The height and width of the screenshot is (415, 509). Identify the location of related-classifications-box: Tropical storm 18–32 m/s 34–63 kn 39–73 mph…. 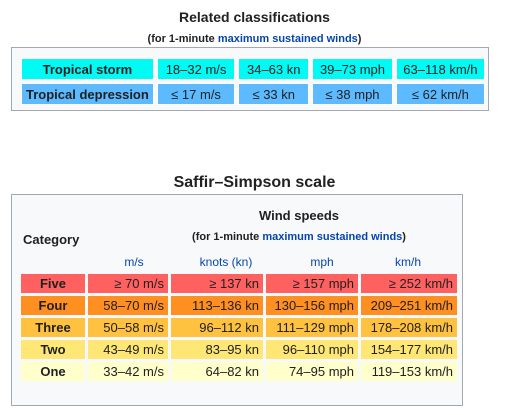
(250, 79).